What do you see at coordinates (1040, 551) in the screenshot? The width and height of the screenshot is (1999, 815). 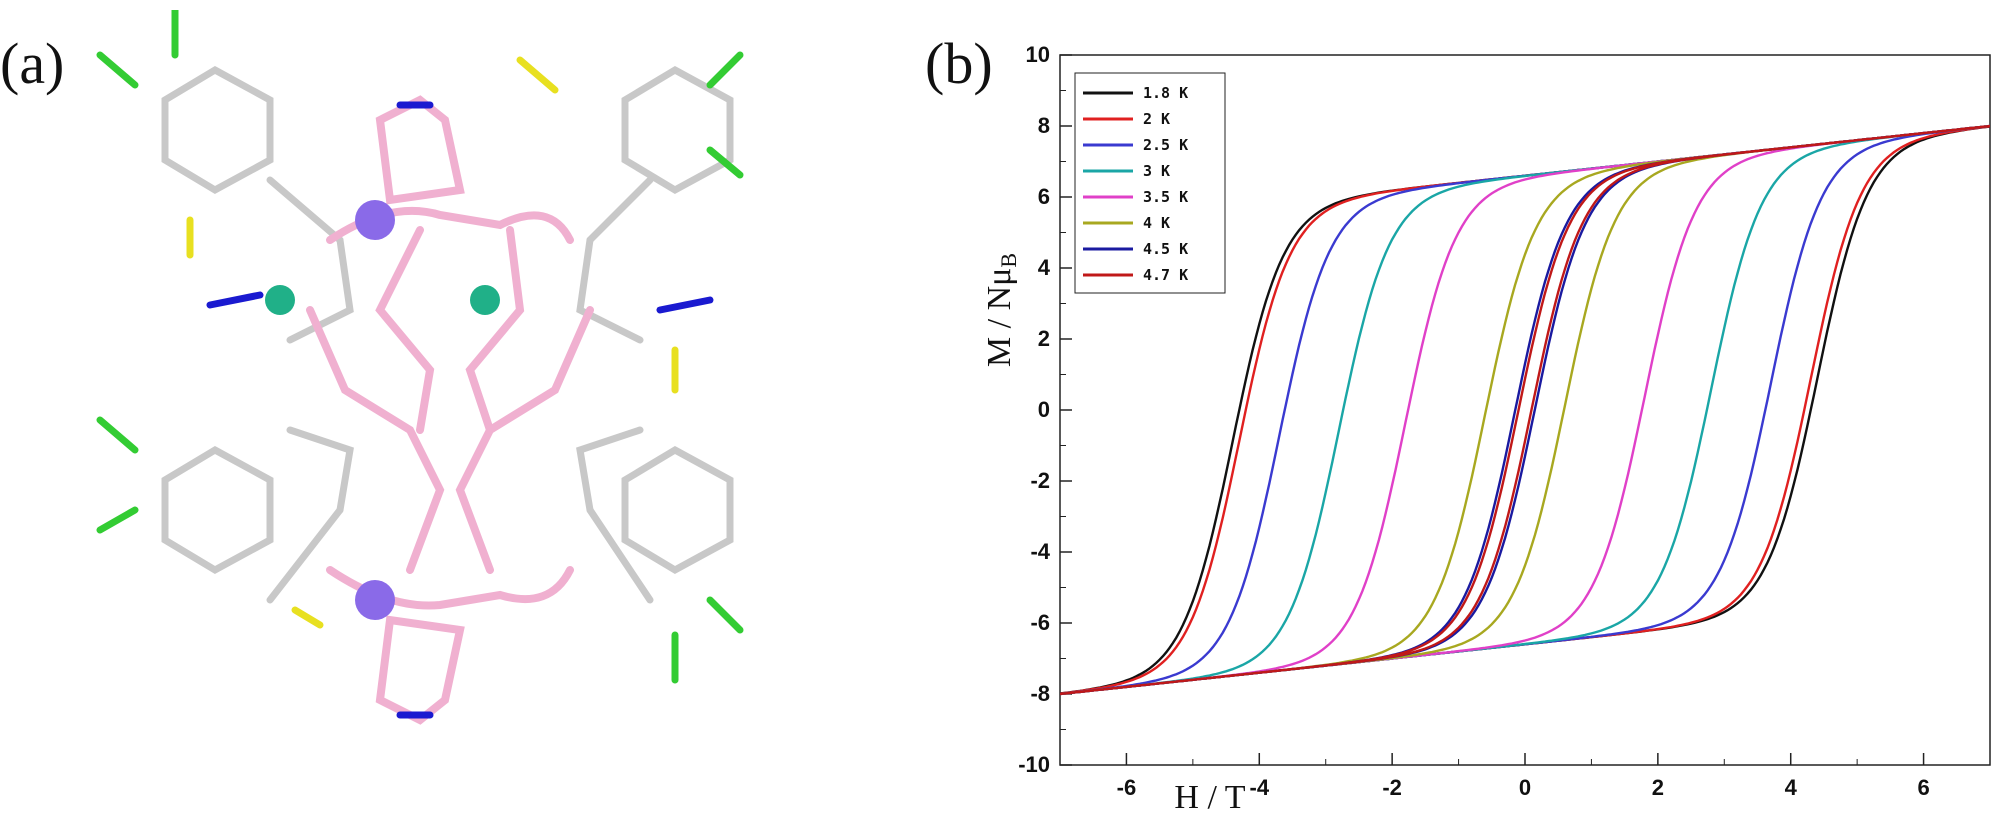 I see `y-tick-label: -4` at bounding box center [1040, 551].